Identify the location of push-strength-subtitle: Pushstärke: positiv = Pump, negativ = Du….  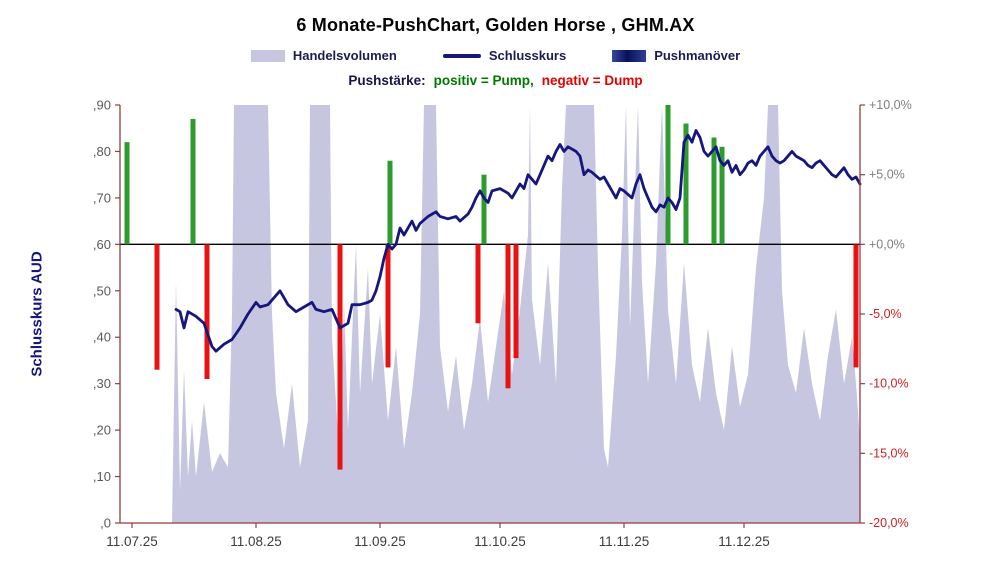
(495, 80).